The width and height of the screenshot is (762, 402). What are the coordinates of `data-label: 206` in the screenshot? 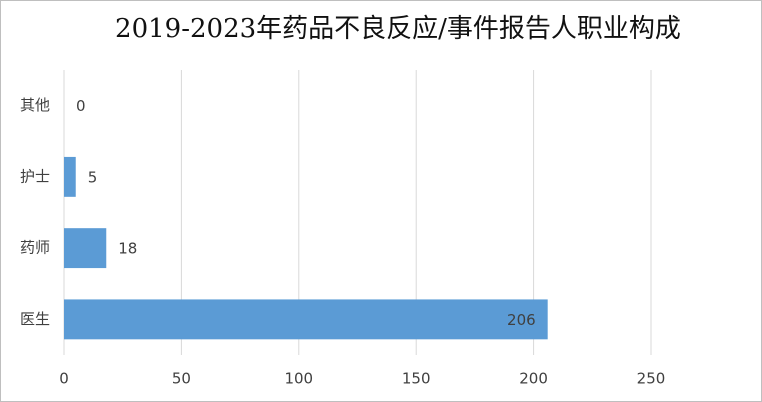 It's located at (521, 320).